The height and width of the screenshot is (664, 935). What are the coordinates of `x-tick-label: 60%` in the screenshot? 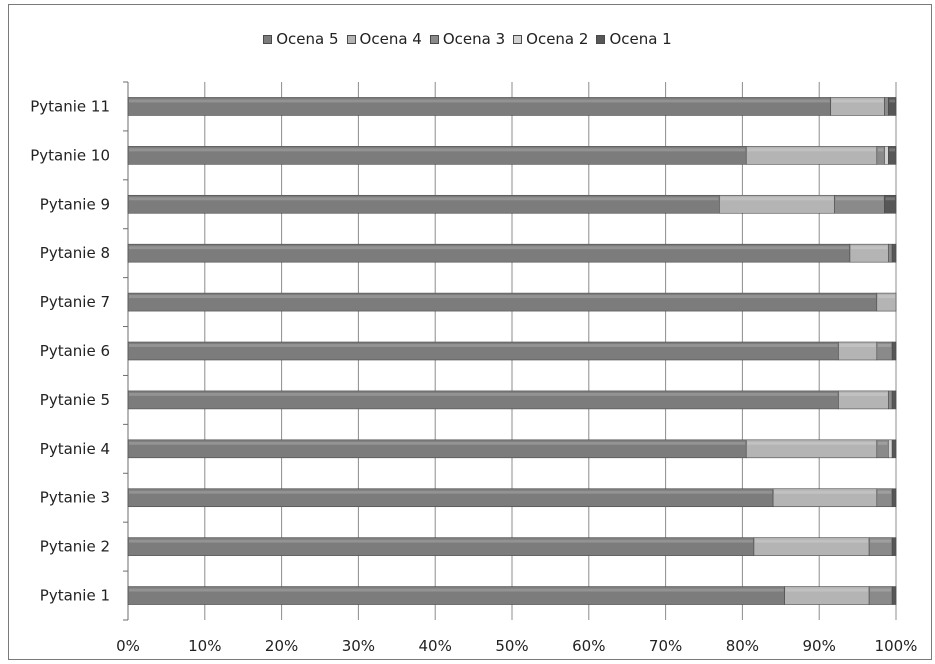 It's located at (588, 646).